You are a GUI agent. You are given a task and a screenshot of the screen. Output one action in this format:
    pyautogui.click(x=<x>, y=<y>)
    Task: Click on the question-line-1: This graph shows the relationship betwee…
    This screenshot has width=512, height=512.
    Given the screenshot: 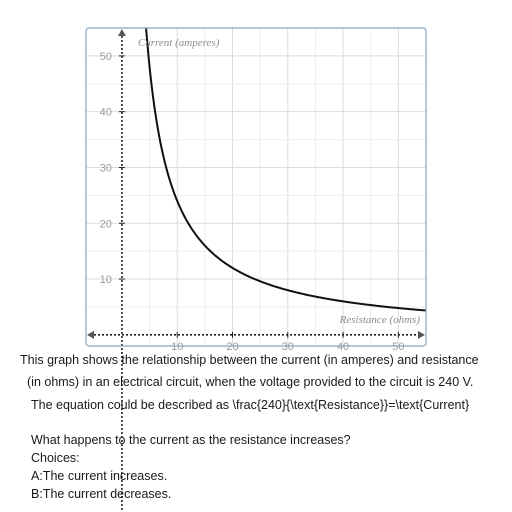 What is the action you would take?
    pyautogui.click(x=249, y=360)
    